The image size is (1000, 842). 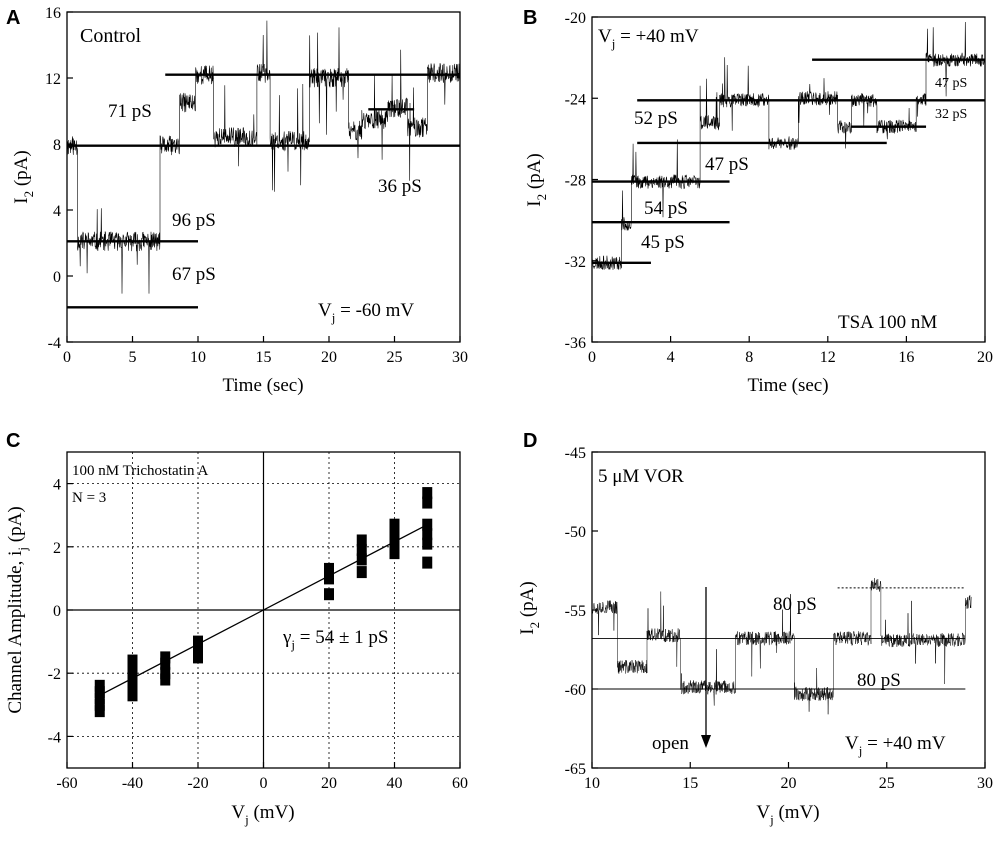 What do you see at coordinates (89, 498) in the screenshot?
I see `panel-c-annotation-n: N = 3` at bounding box center [89, 498].